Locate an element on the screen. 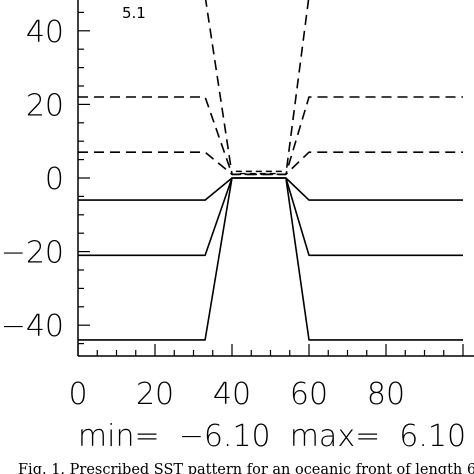 The height and width of the screenshot is (474, 474). y-tick-labels: 40 20 0 −20 −40 is located at coordinates (32, 179).